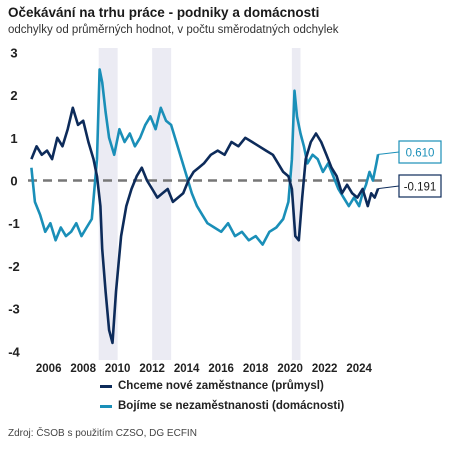 The image size is (450, 450). I want to click on x-tick-label: 2020, so click(290, 369).